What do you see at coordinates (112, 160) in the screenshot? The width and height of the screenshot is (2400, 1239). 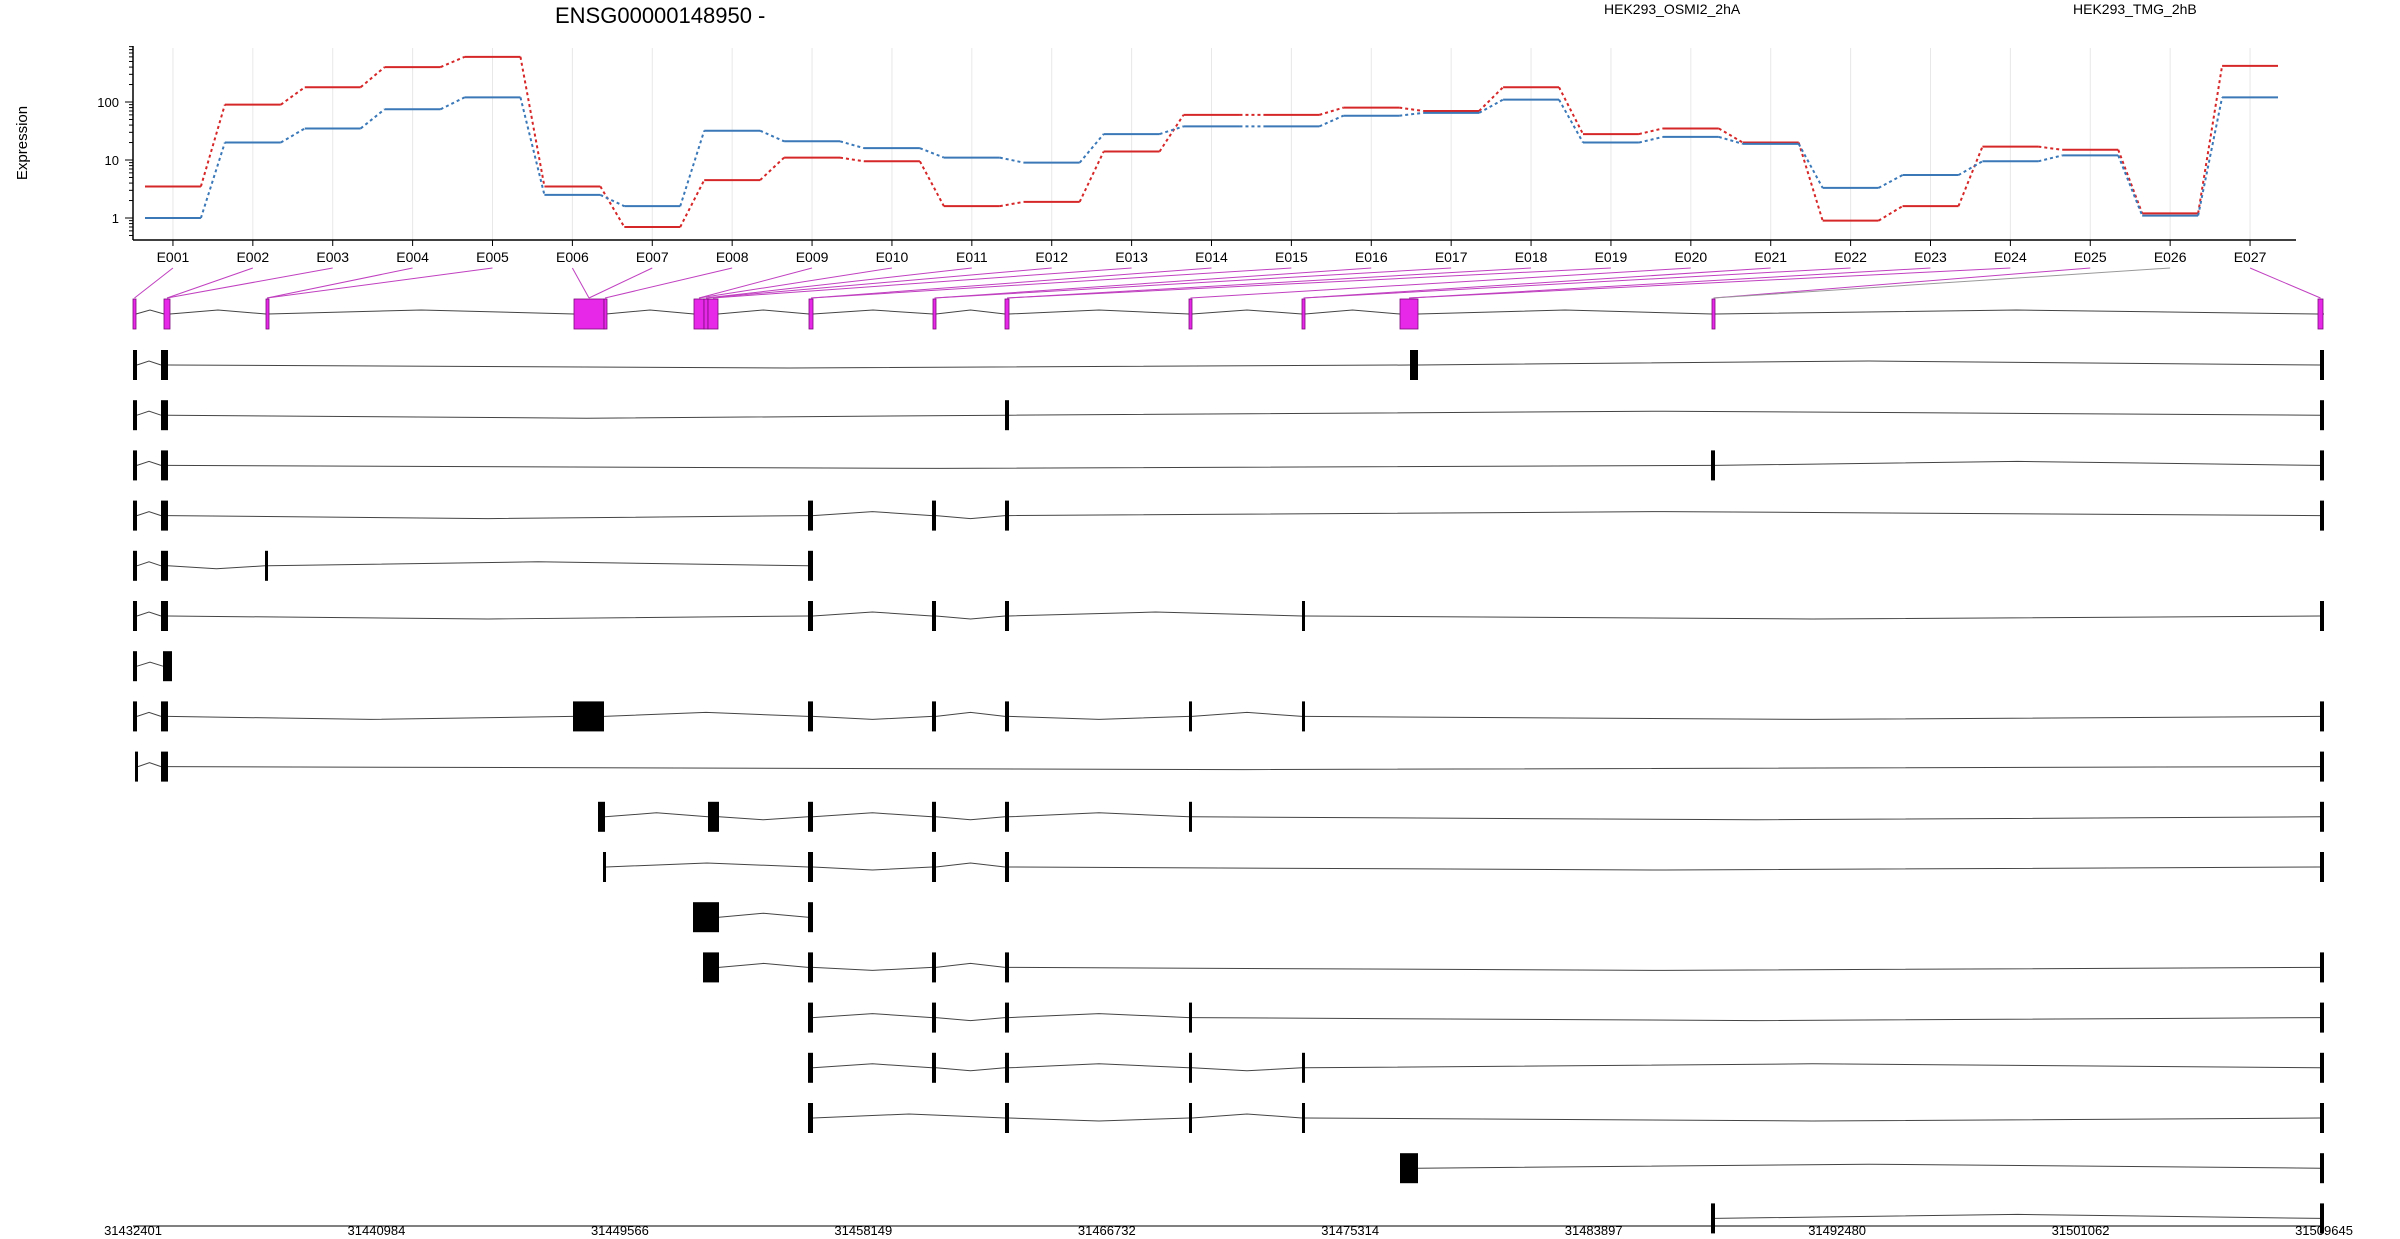 I see `y-tick-label: 10` at bounding box center [112, 160].